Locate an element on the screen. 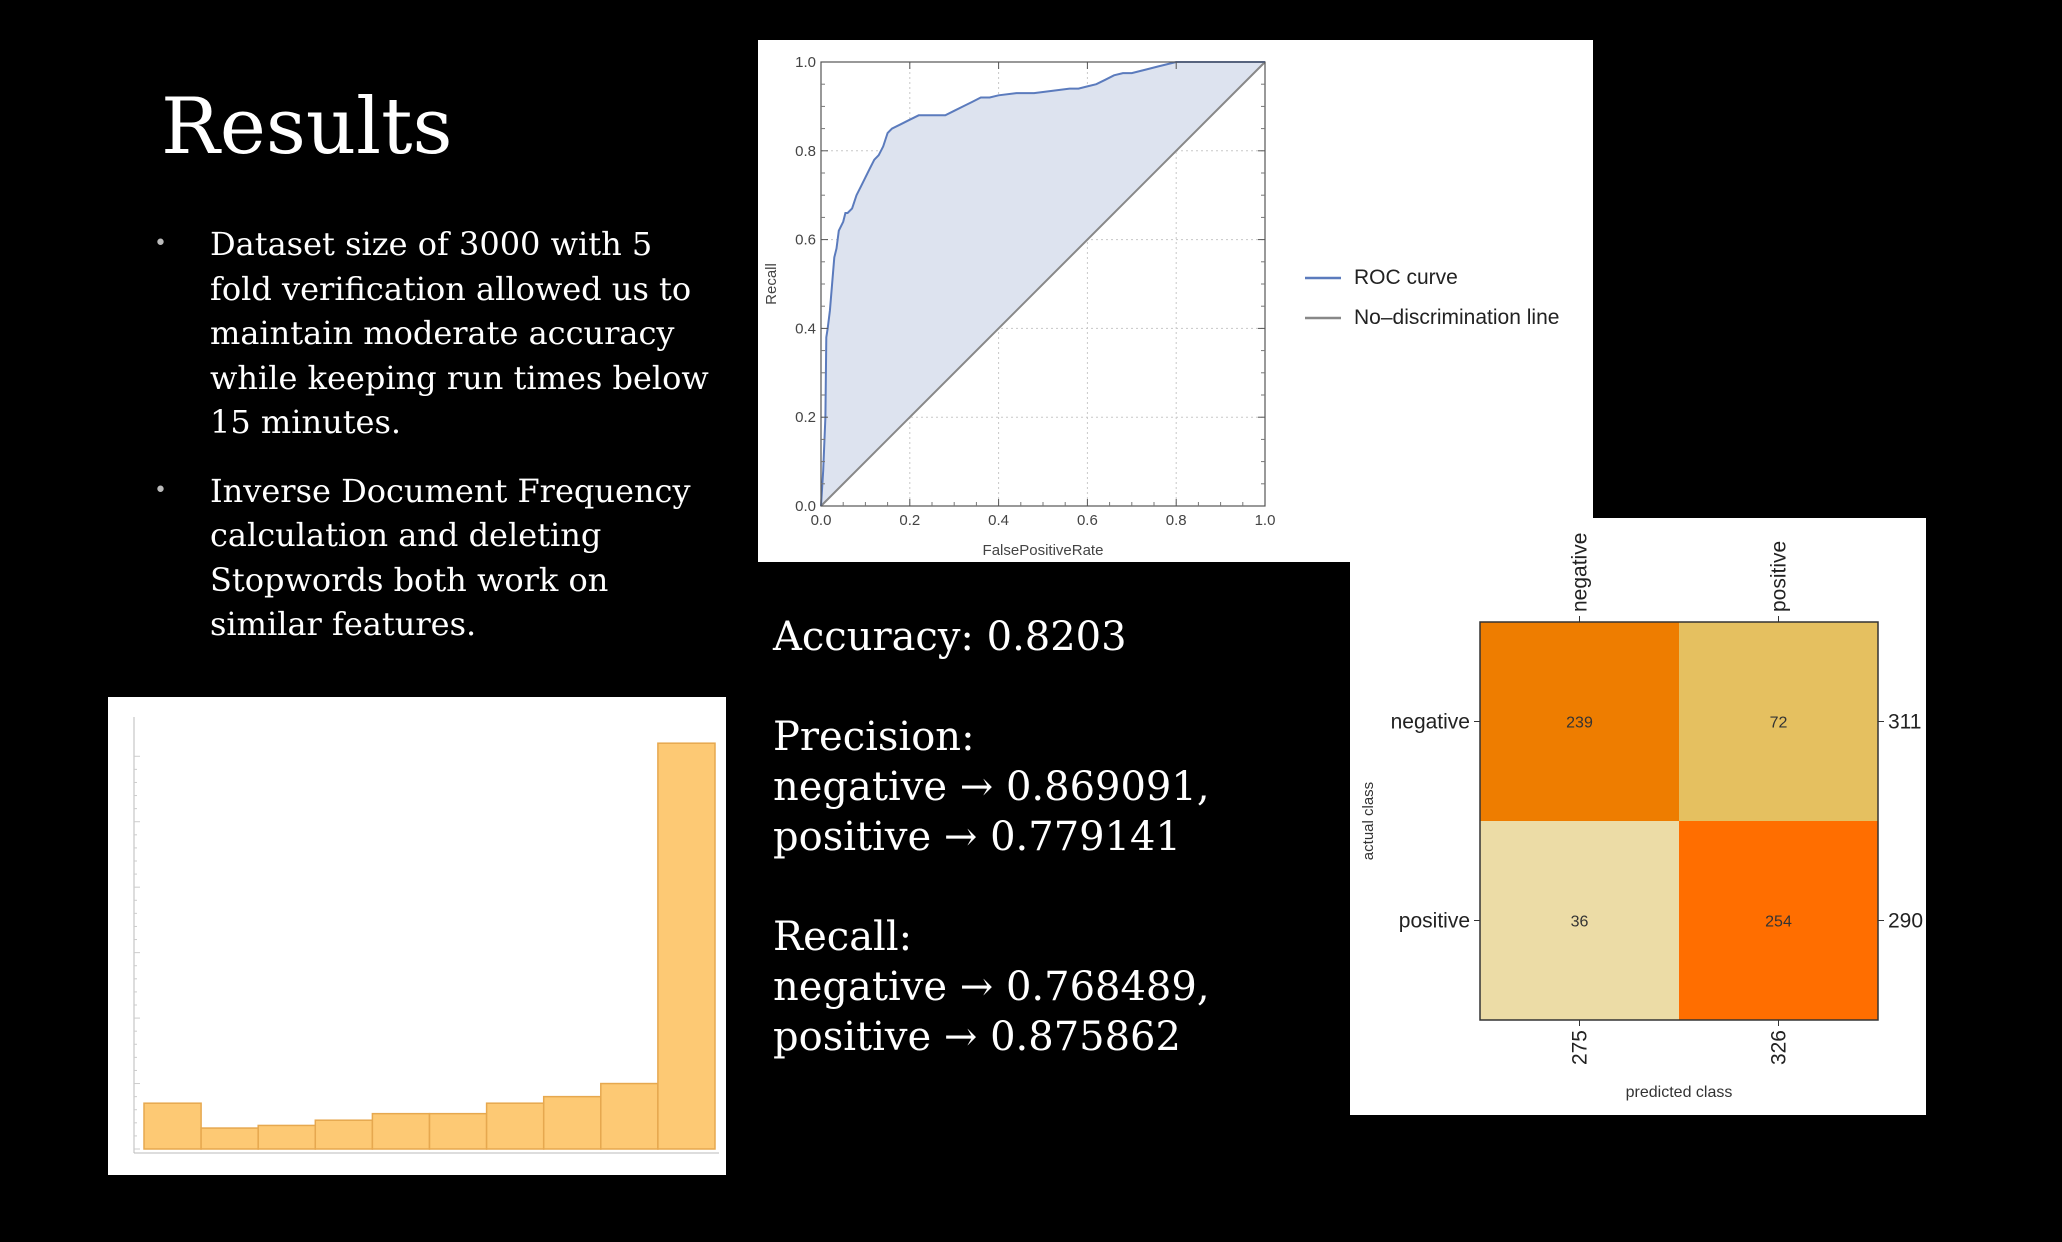  recall-positive: positive → 0.875862 is located at coordinates (977, 1037).